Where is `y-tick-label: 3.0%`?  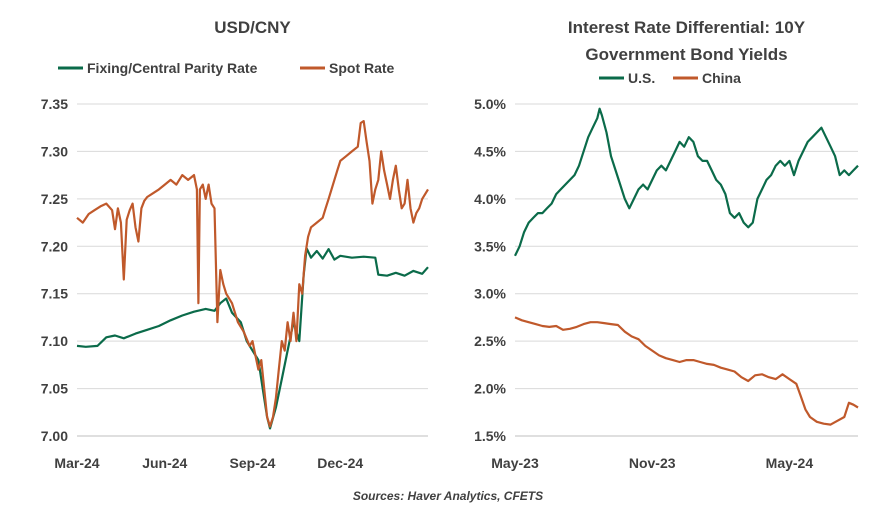 y-tick-label: 3.0% is located at coordinates (490, 294).